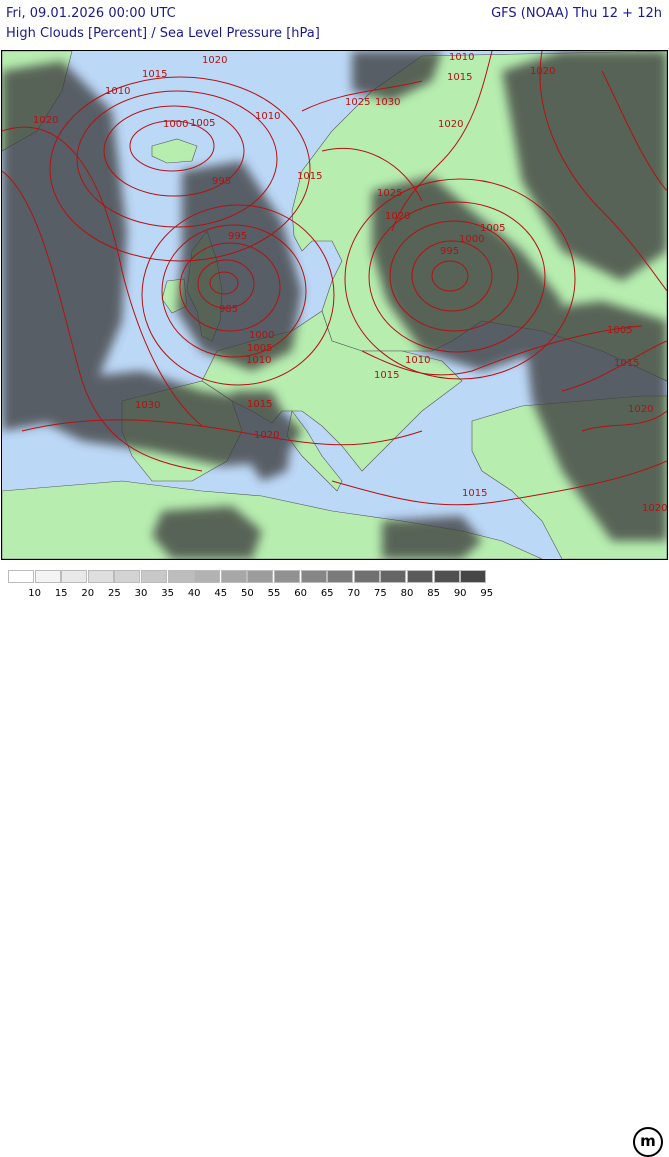  I want to click on legend-label: 80, so click(407, 593).